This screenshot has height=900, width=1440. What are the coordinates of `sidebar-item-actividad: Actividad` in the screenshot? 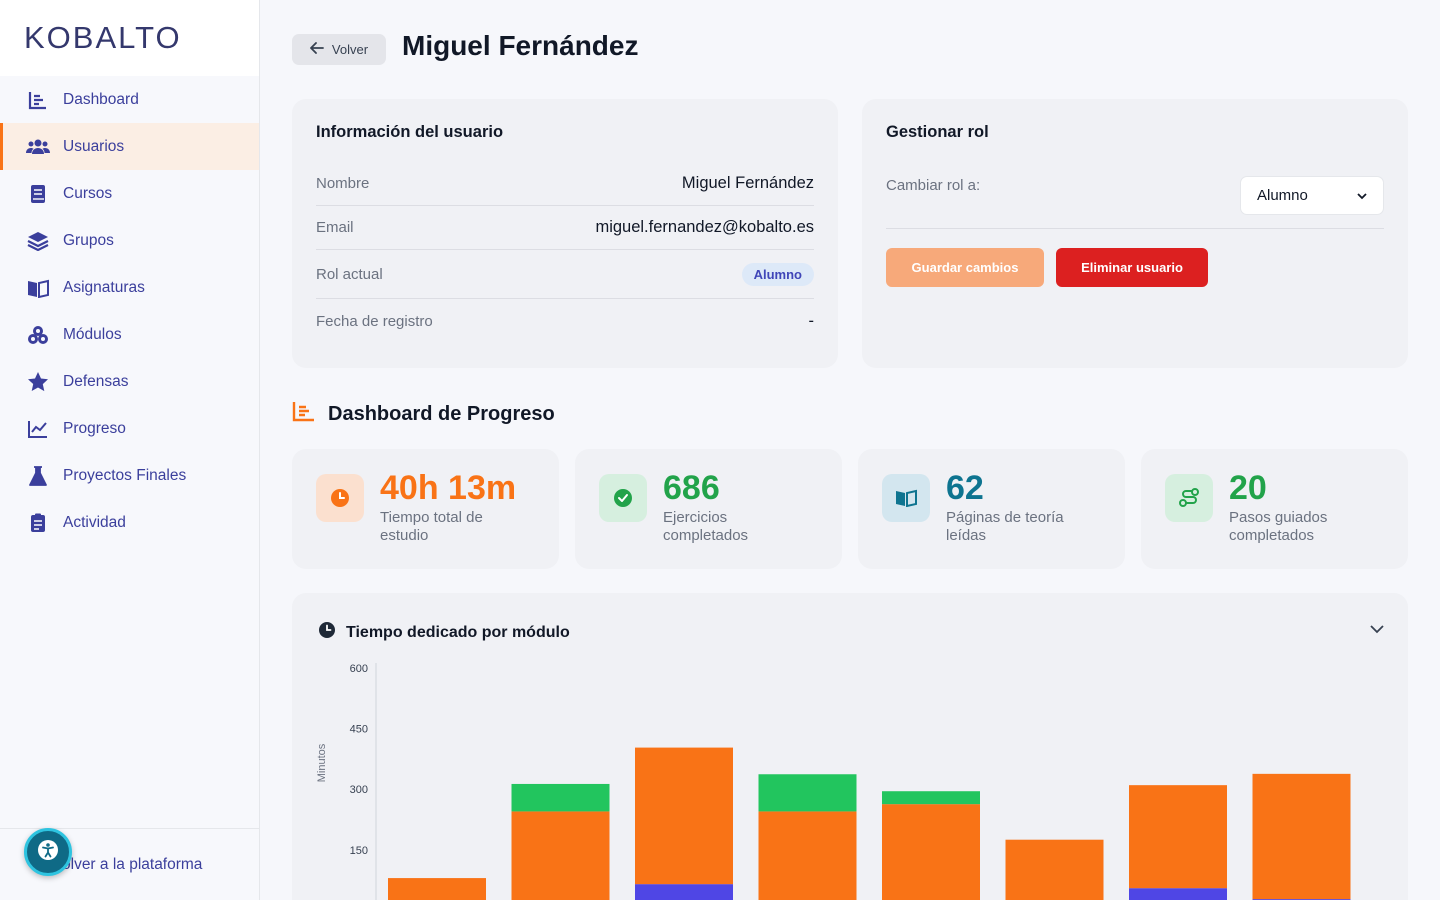 It's located at (129, 522).